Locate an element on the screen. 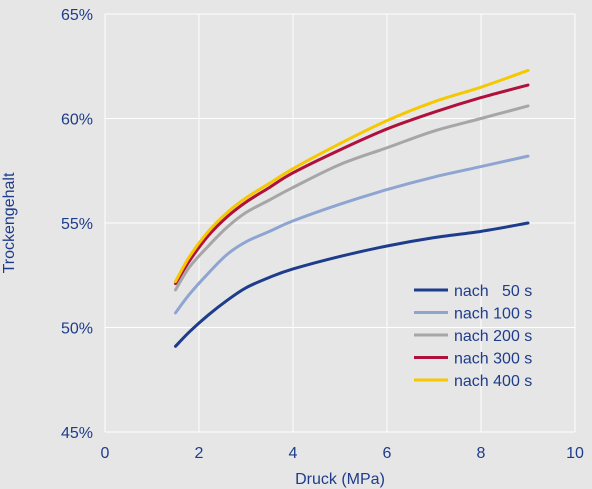 This screenshot has width=592, height=489. y-axis-label: Trockengehalt is located at coordinates (9, 222).